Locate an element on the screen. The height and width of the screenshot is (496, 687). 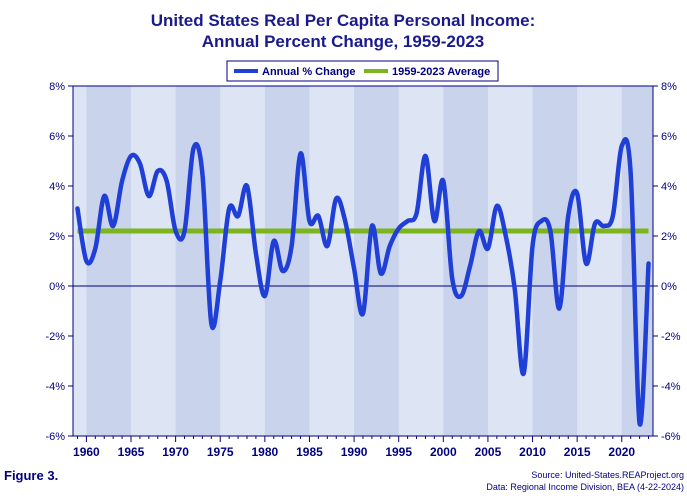
data-point-1997 is located at coordinates (416, 213).